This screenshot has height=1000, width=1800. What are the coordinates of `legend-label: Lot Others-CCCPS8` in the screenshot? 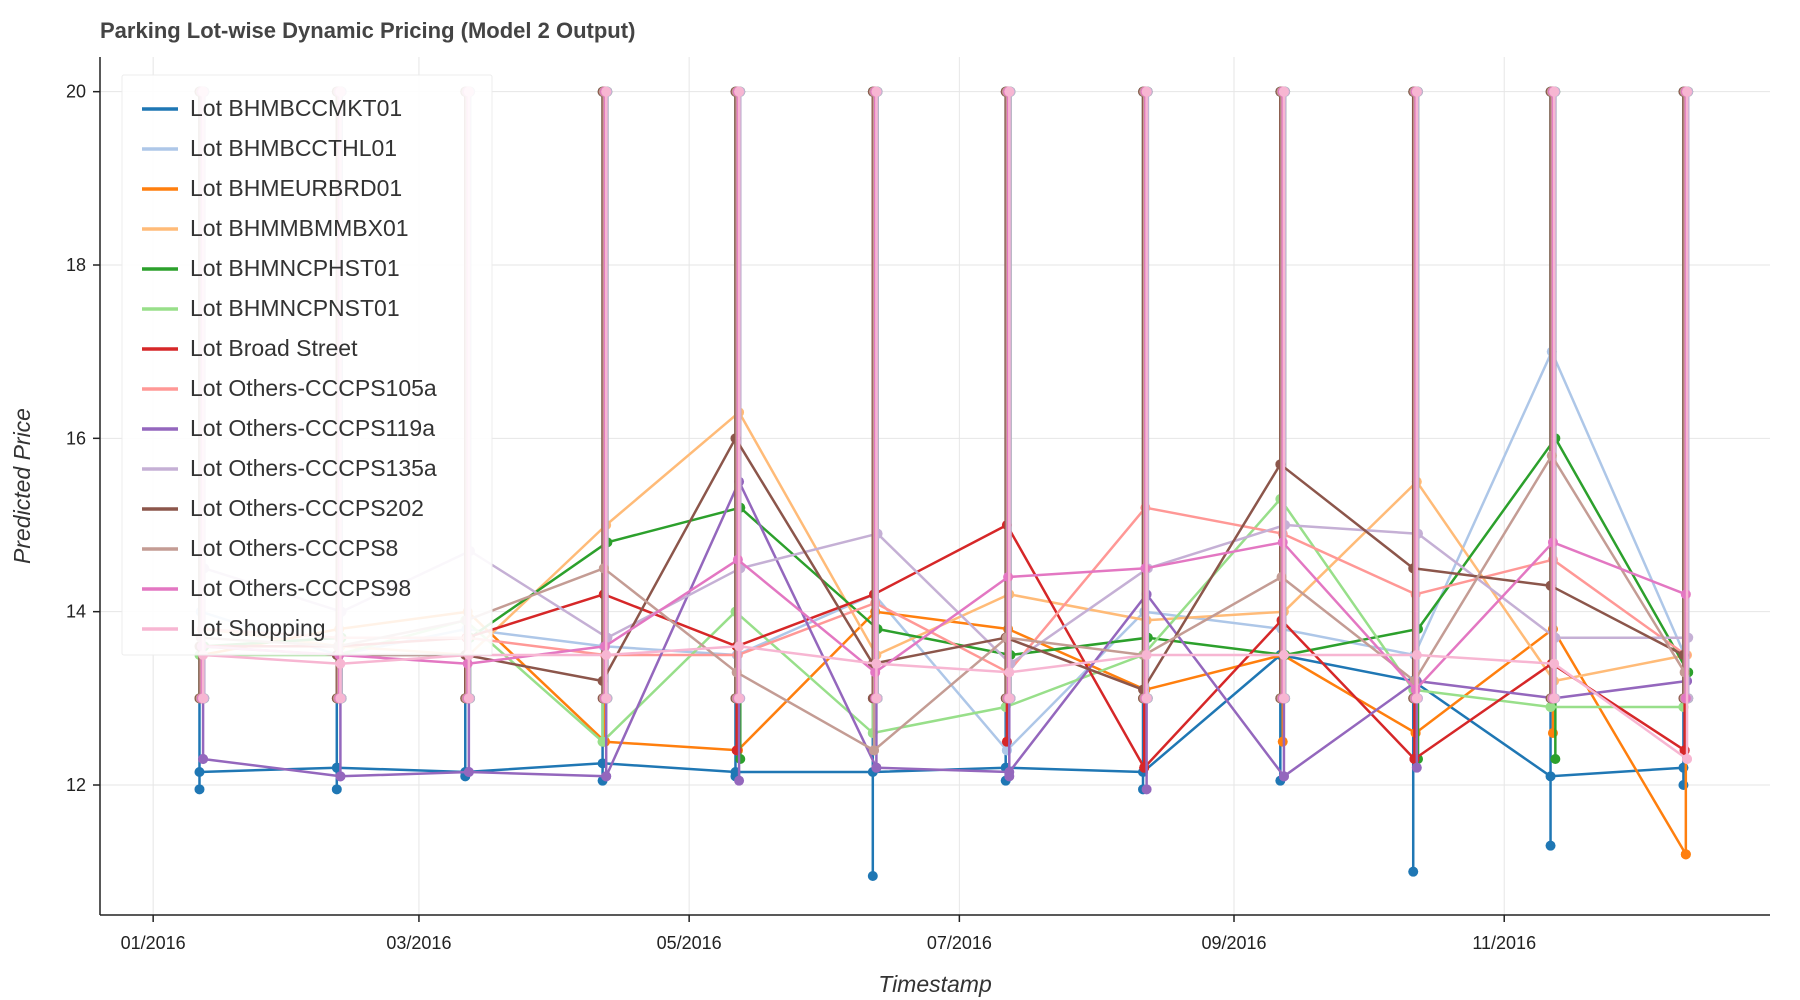 It's located at (294, 548).